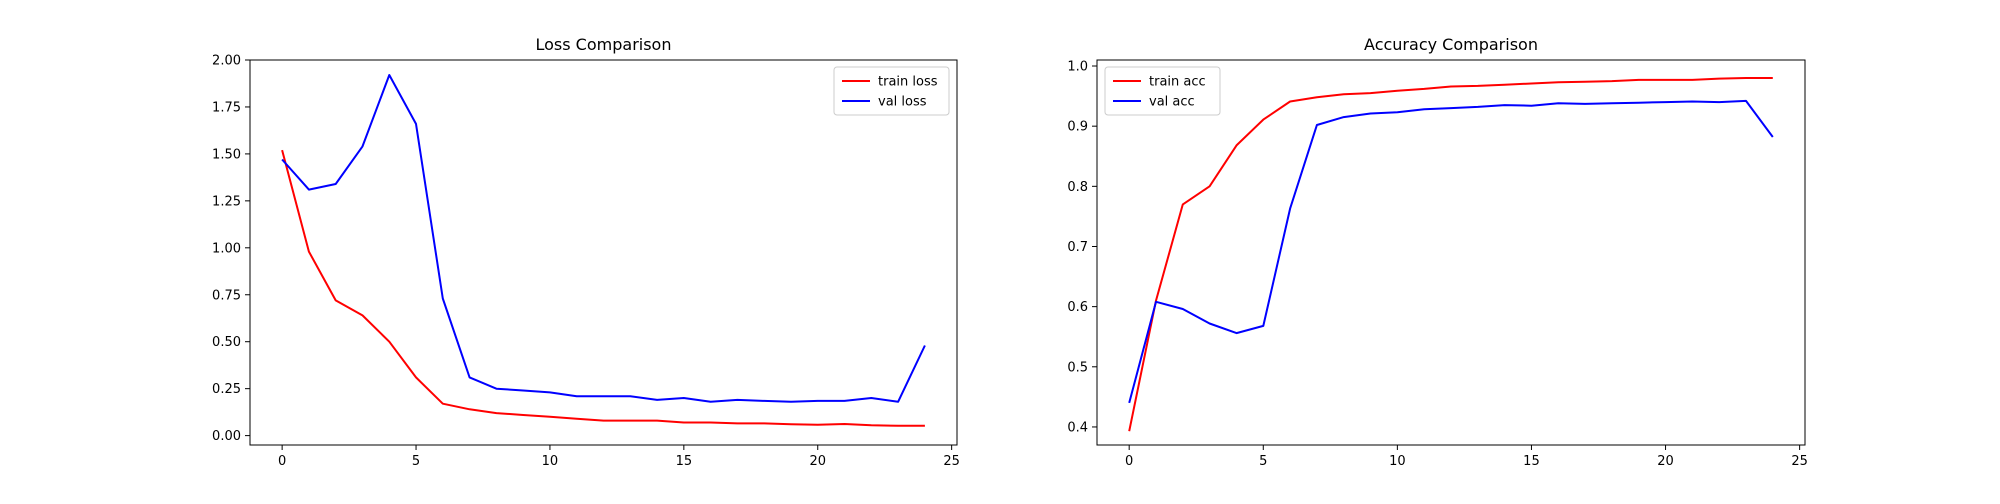 This screenshot has height=504, width=2000. What do you see at coordinates (226, 61) in the screenshot?
I see `y-tick-label: 2.00` at bounding box center [226, 61].